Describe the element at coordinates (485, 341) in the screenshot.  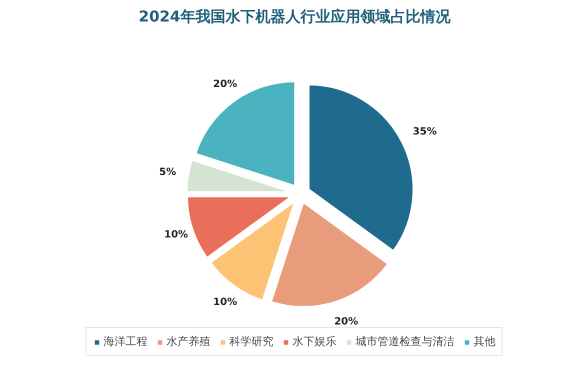
I see `legend-label: 其他` at that location.